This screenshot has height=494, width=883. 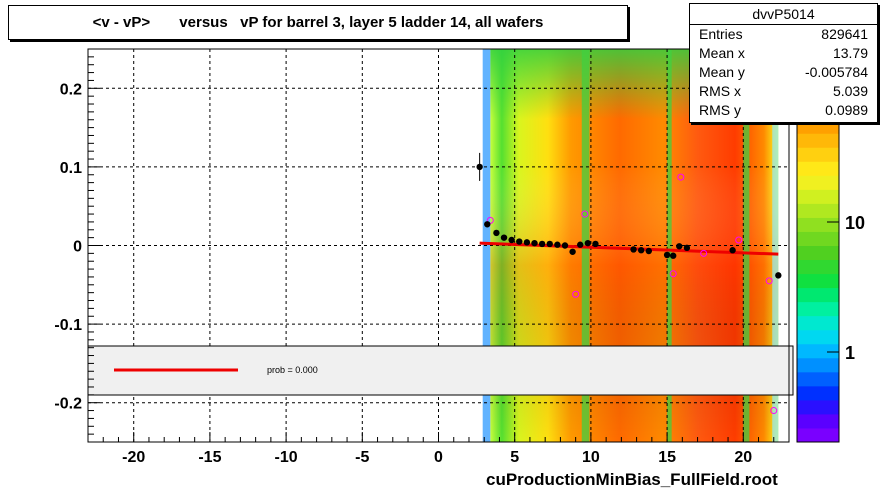 I want to click on stats-label: RMS y, so click(x=720, y=110).